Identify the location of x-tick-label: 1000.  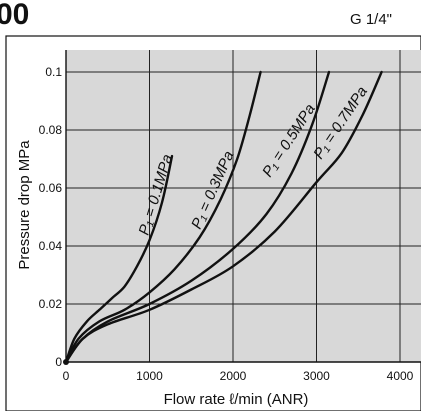
(149, 376).